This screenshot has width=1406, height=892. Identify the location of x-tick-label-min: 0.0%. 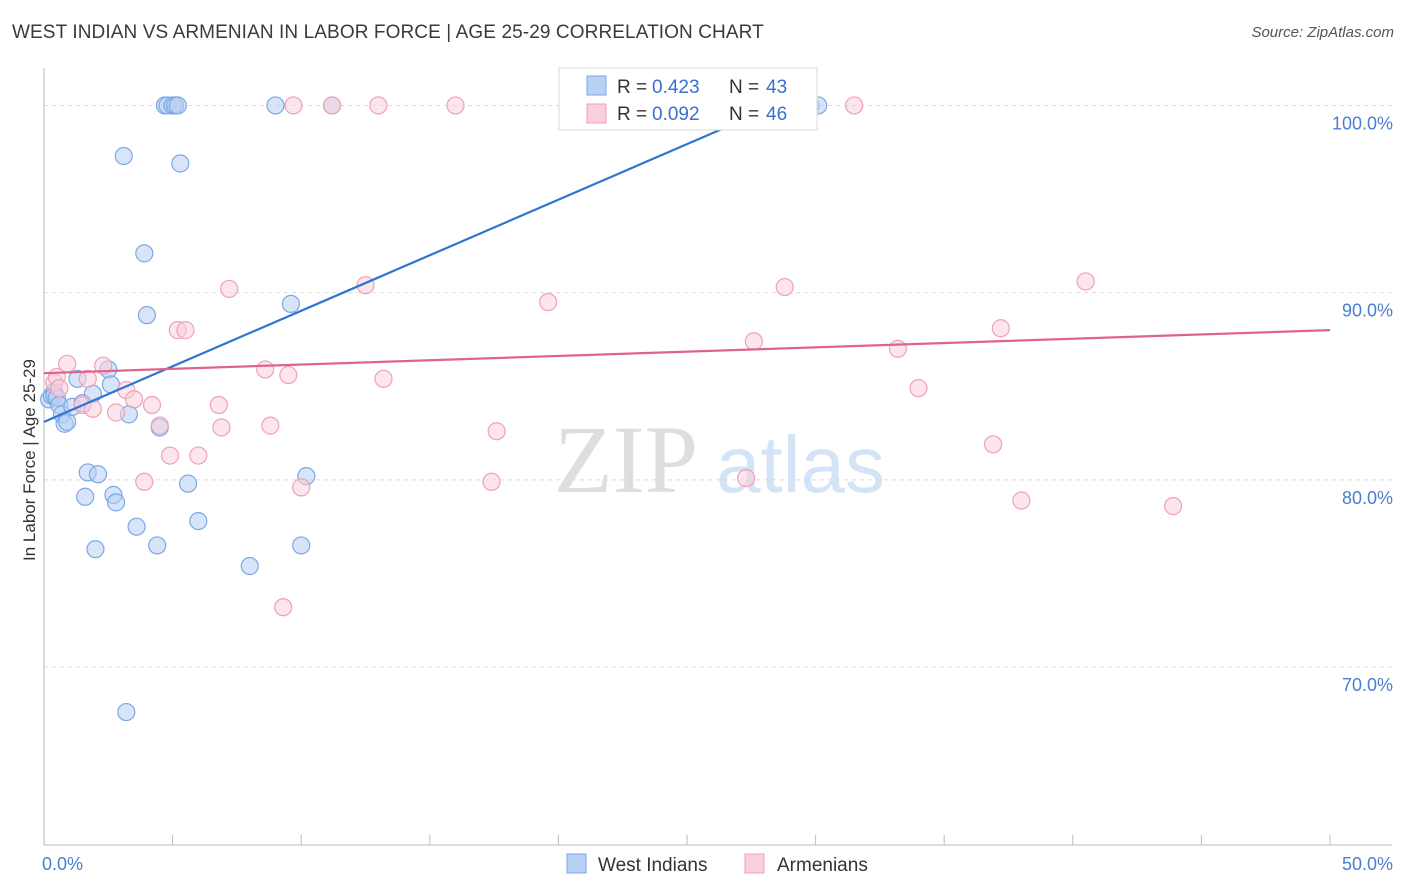
(62, 864).